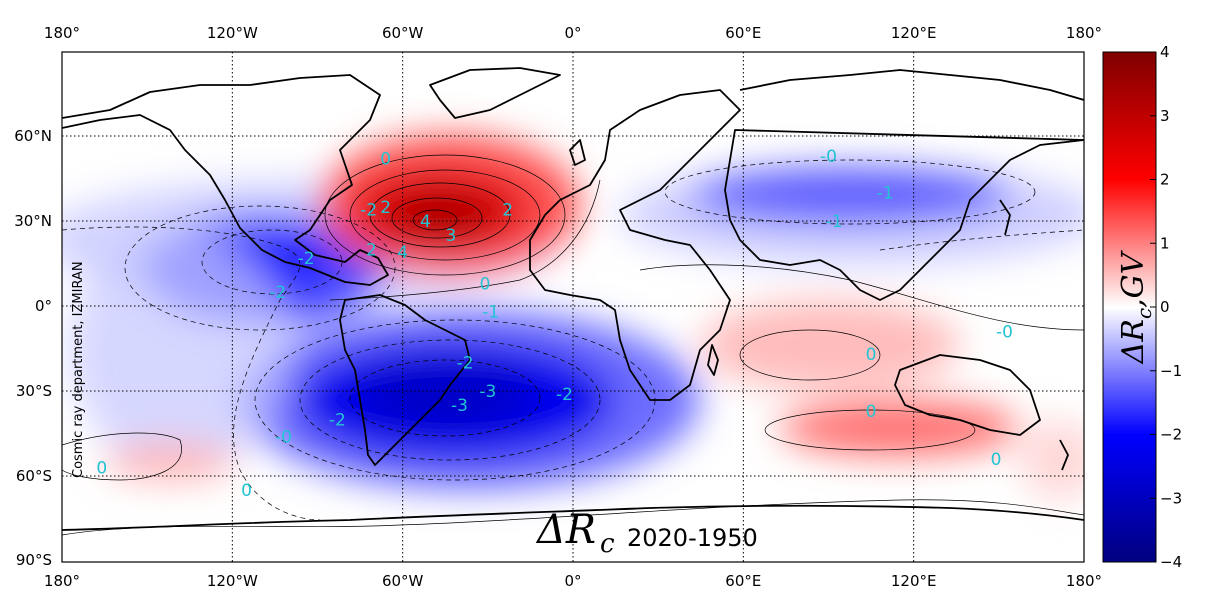  I want to click on longitude-label-bottom: 120°E, so click(914, 581).